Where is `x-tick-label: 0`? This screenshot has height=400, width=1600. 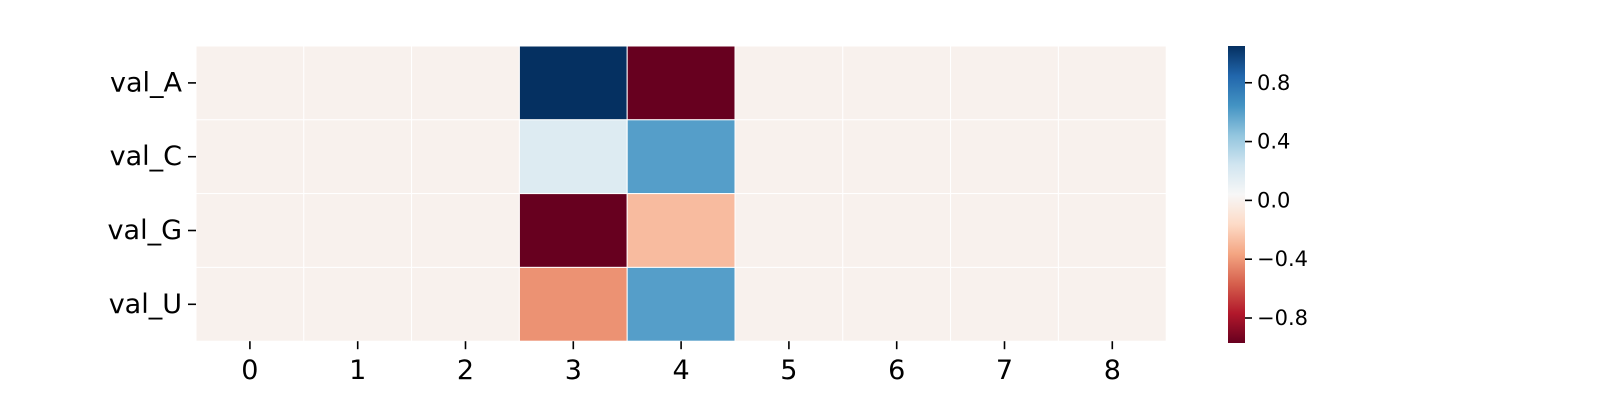
x-tick-label: 0 is located at coordinates (249, 370).